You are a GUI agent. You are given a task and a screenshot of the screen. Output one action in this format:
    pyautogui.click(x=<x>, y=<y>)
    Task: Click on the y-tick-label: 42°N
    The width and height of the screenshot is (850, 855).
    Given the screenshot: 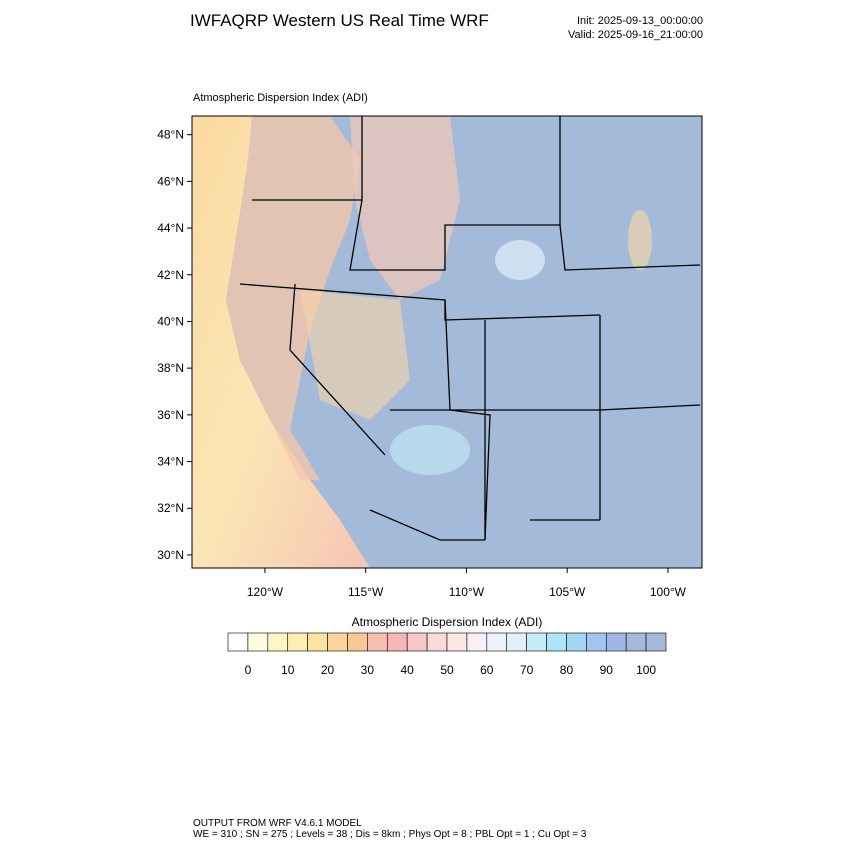 What is the action you would take?
    pyautogui.click(x=170, y=275)
    